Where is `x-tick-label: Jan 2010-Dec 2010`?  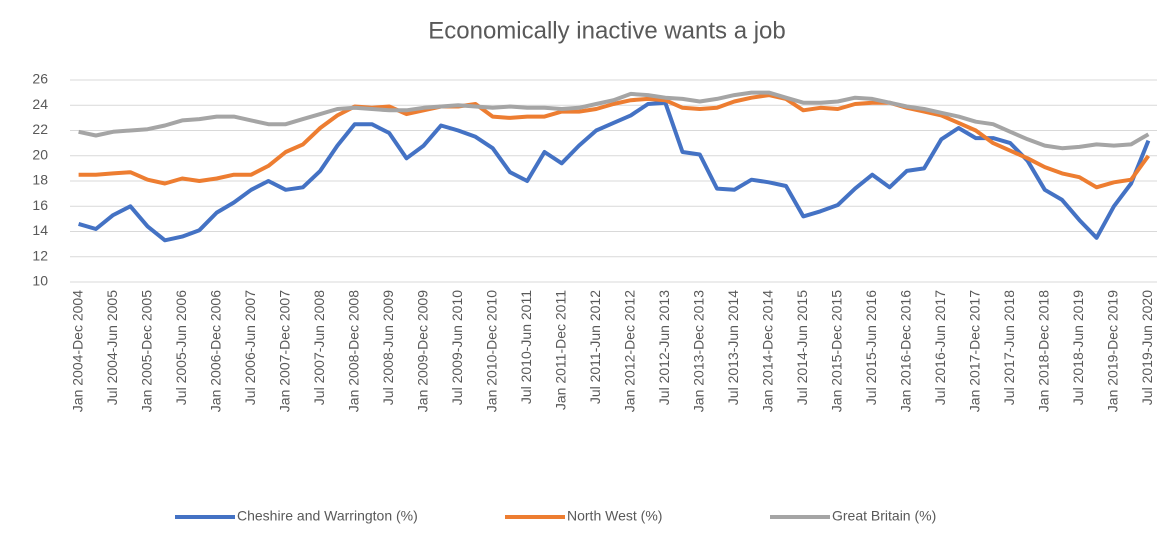 x-tick-label: Jan 2010-Dec 2010 is located at coordinates (491, 351).